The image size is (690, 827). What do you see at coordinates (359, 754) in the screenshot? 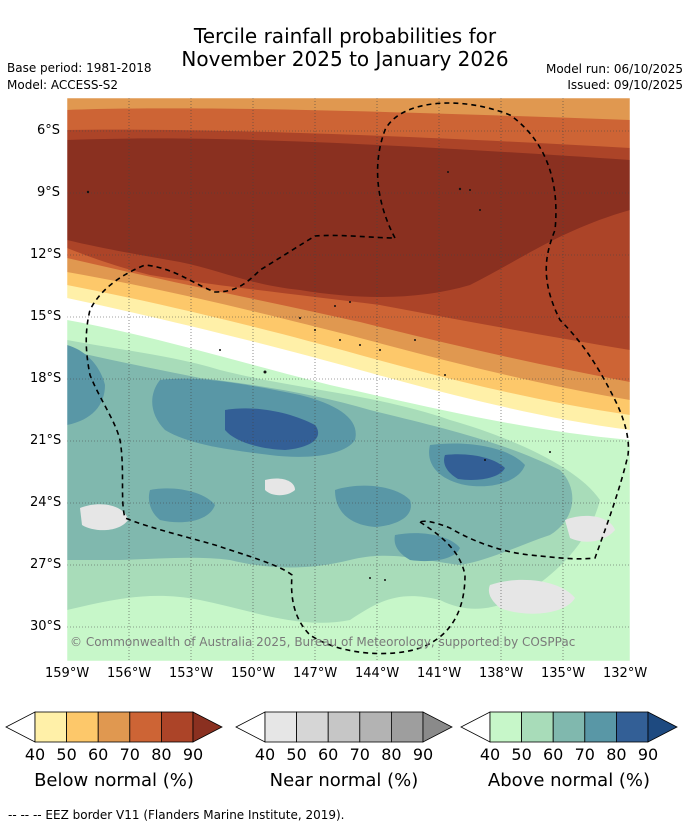
I see `legend-near-tick: 70` at bounding box center [359, 754].